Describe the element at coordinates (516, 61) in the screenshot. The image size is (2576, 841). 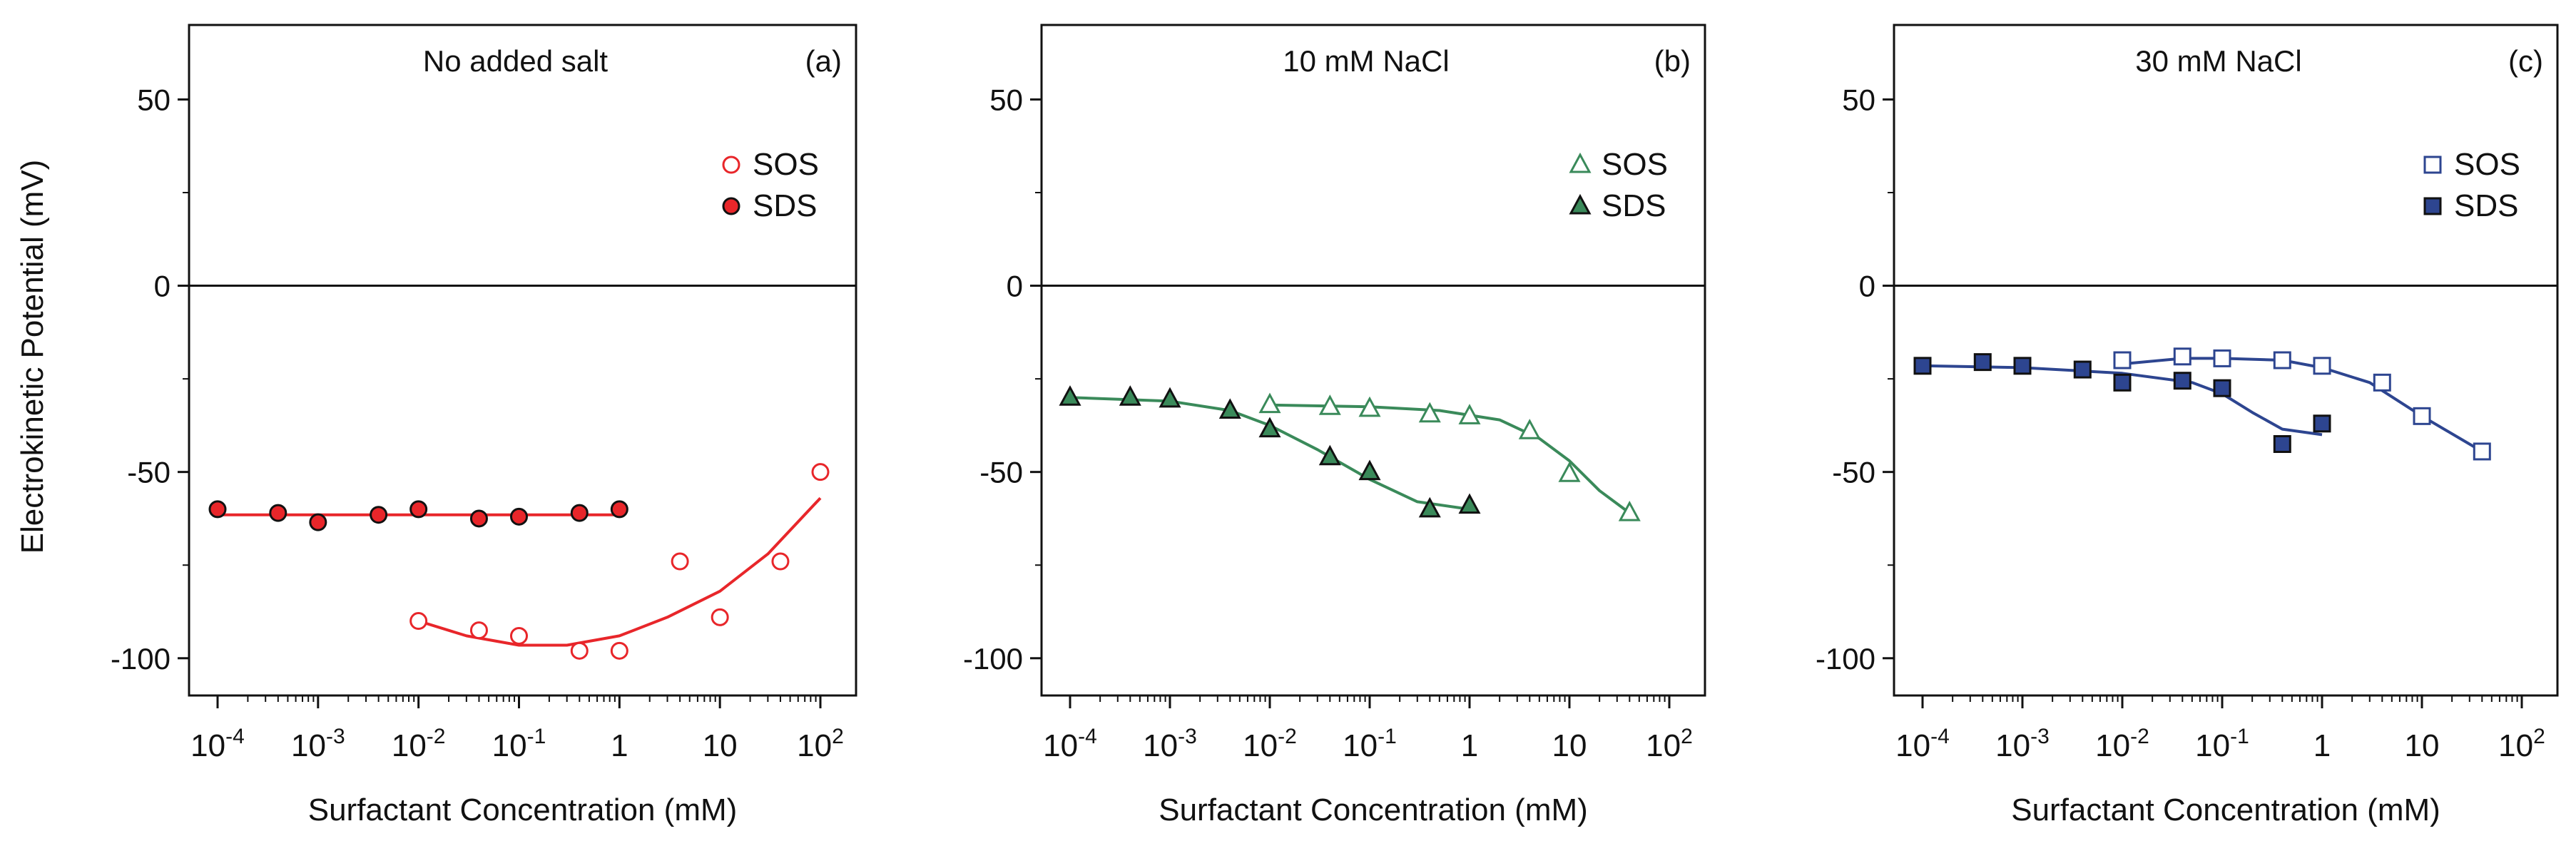
I see `panel-title: No added salt` at that location.